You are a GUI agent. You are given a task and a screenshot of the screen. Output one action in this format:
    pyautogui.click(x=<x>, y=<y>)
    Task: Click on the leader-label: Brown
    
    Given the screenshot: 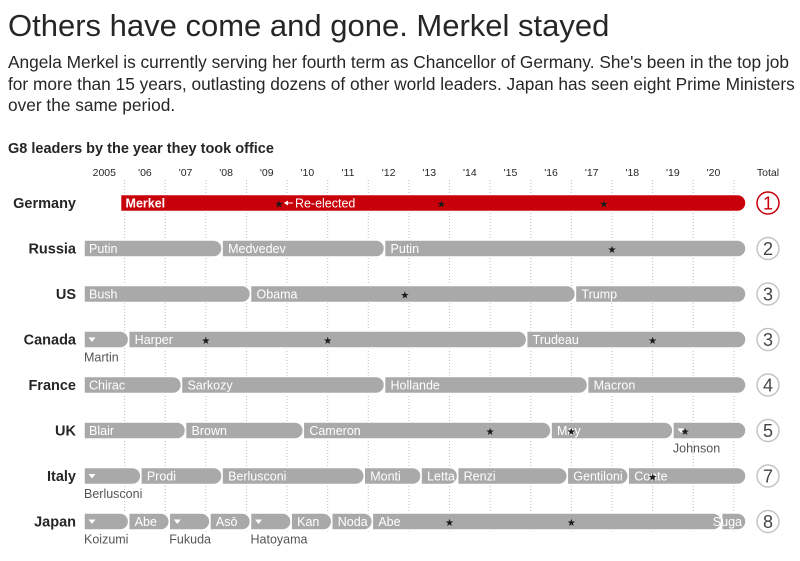 What is the action you would take?
    pyautogui.click(x=209, y=431)
    